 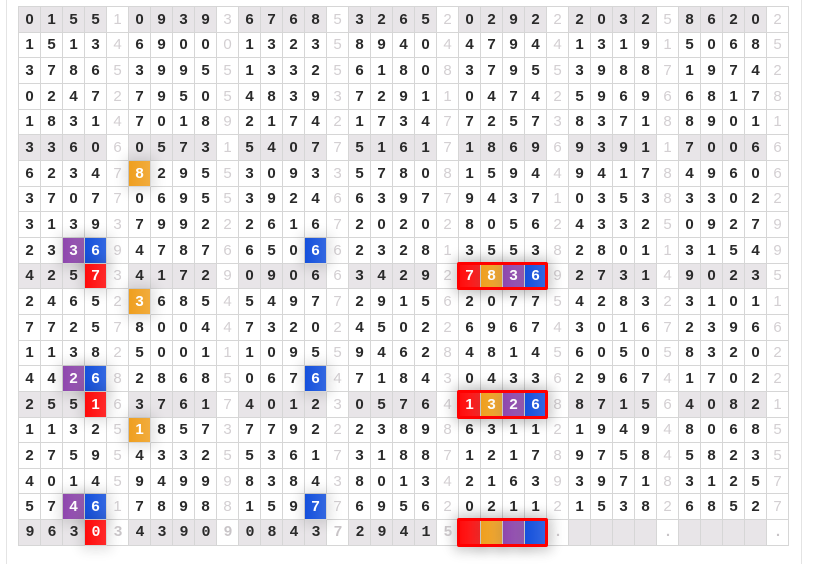 I want to click on separator-cell: 6, so click(x=228, y=250).